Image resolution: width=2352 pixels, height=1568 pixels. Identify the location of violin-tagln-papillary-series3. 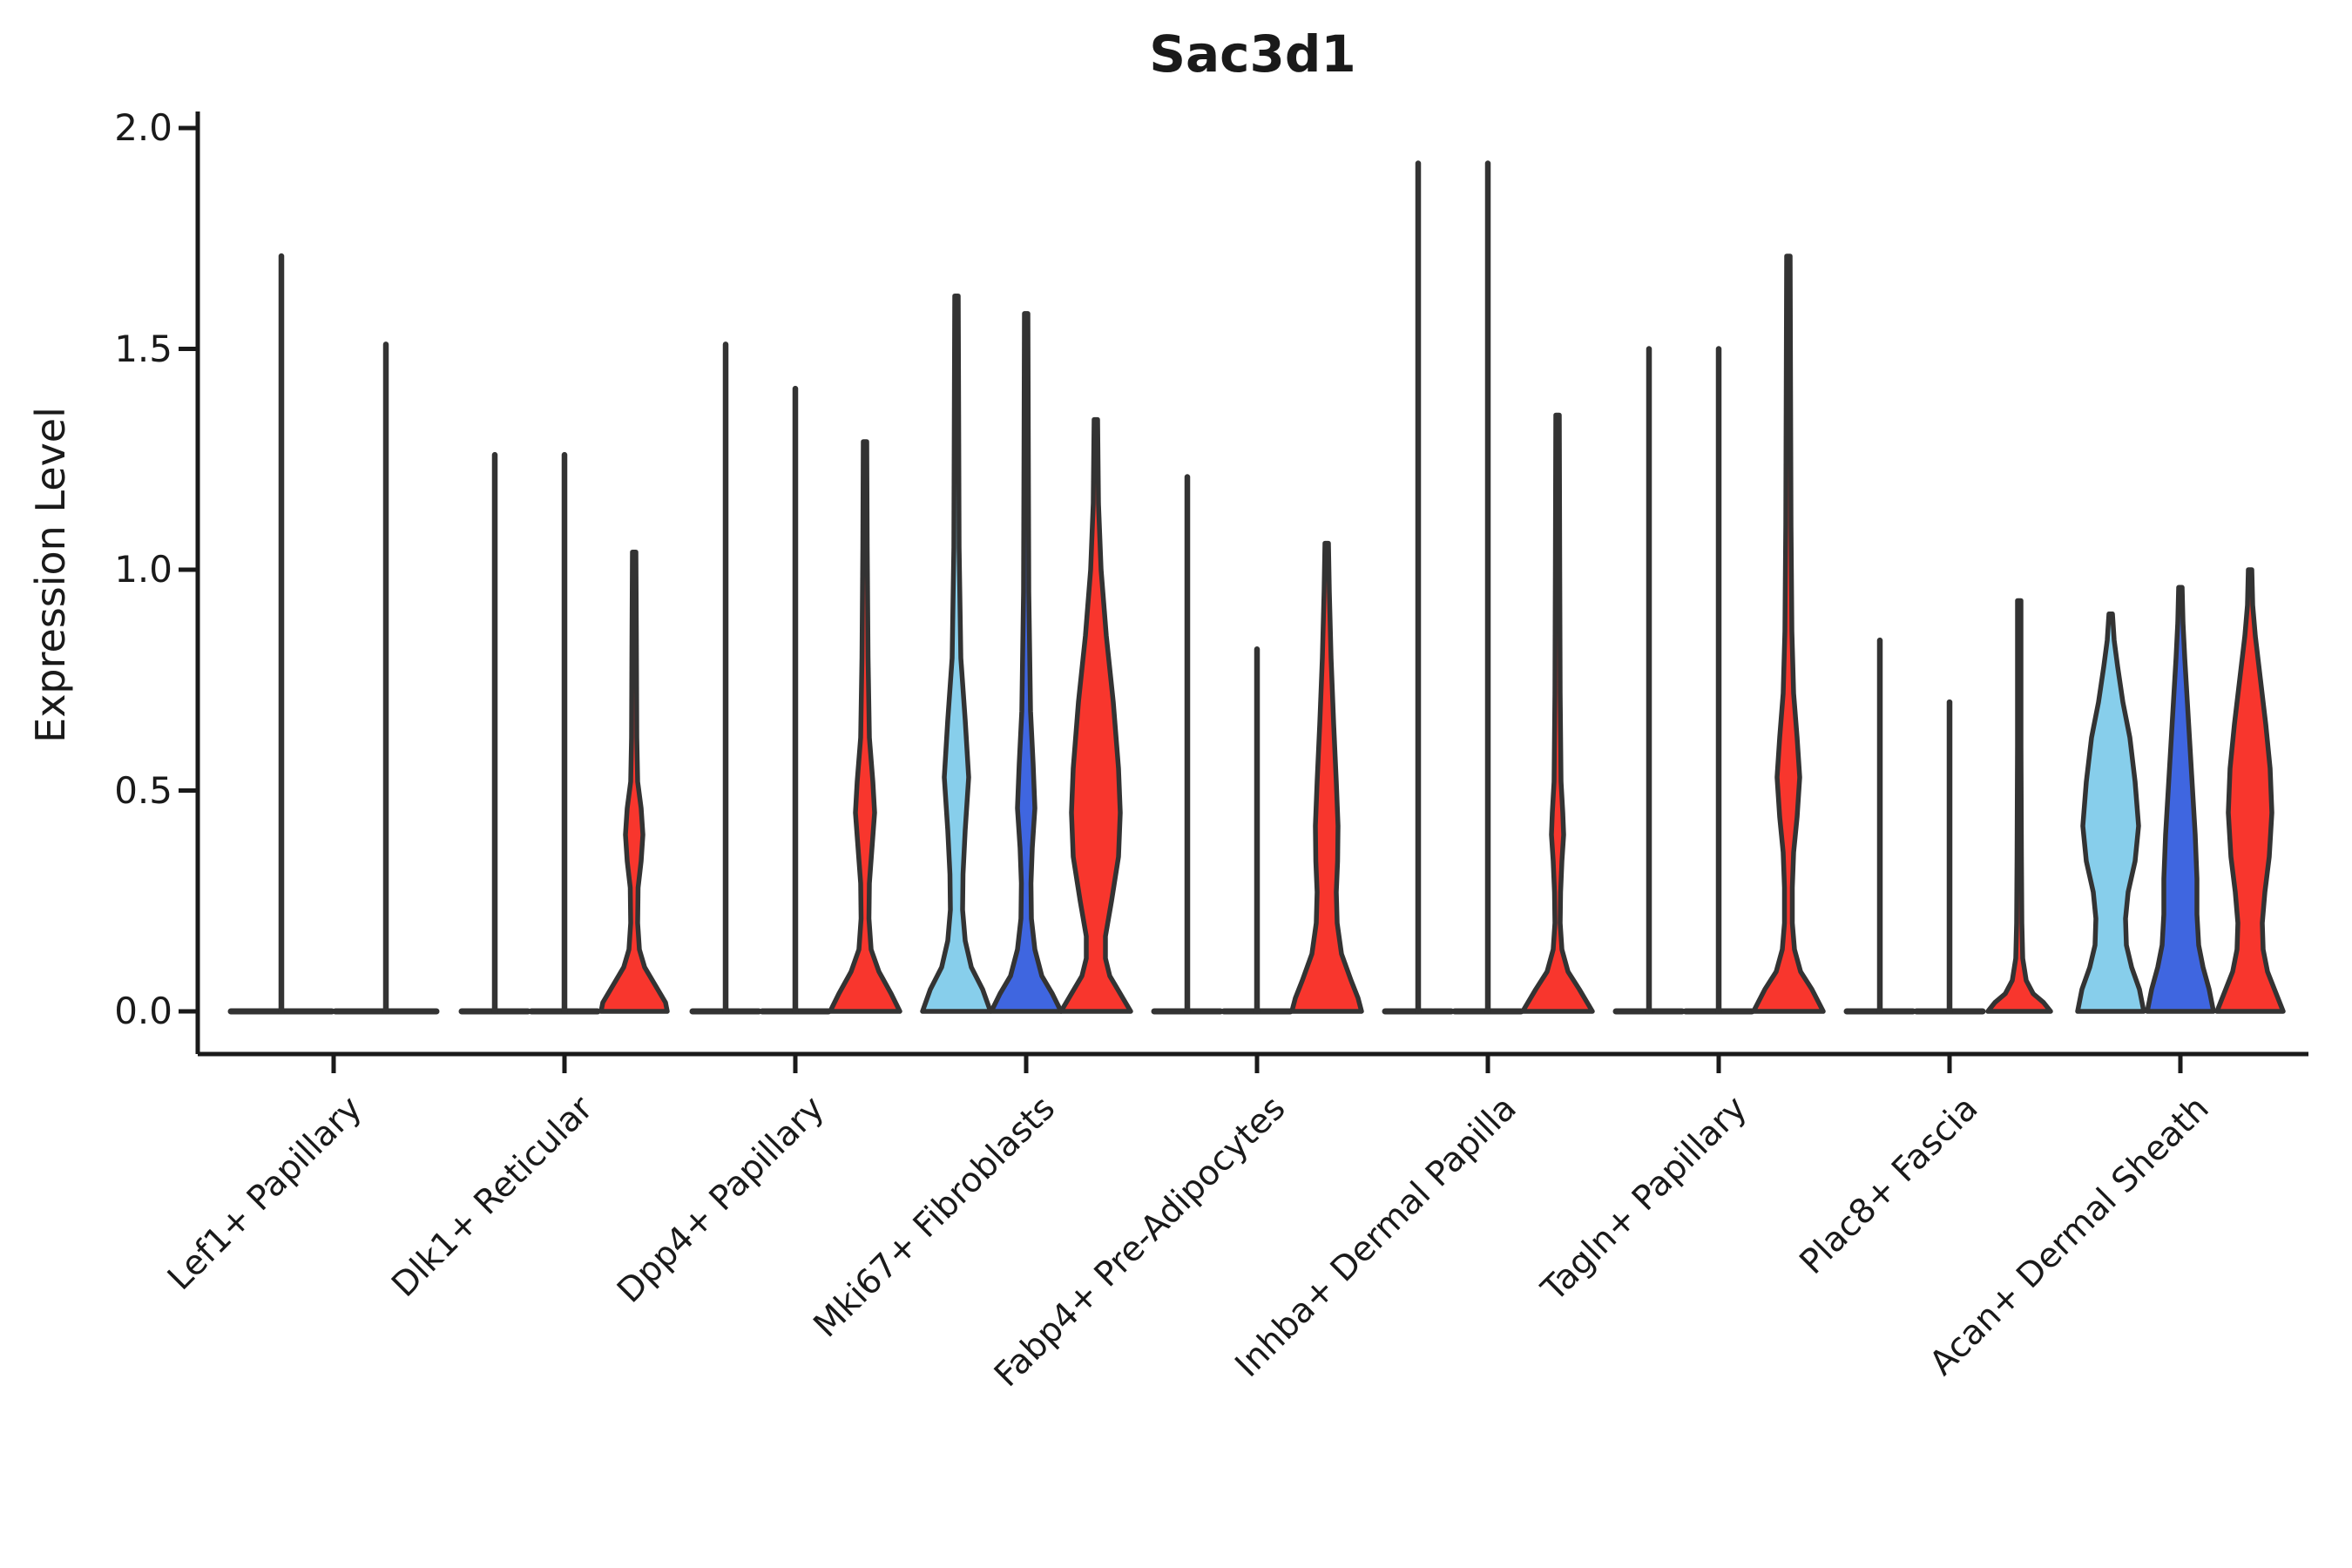
(1788, 633).